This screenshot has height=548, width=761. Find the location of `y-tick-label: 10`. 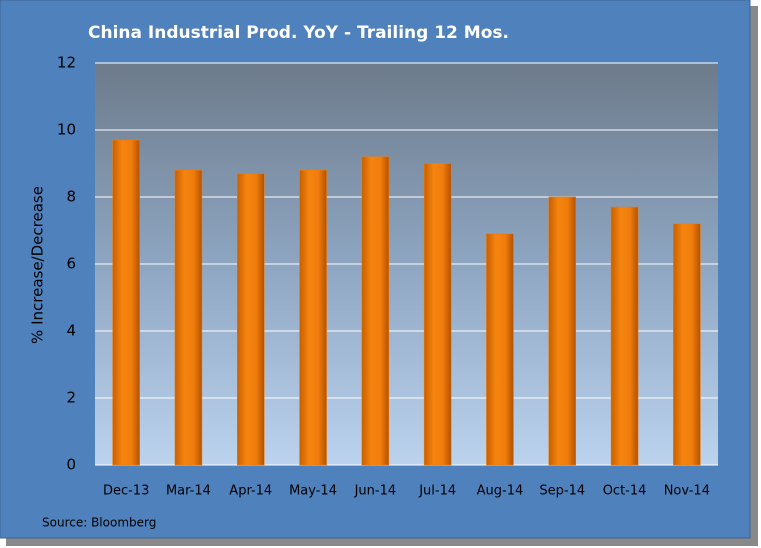

y-tick-label: 10 is located at coordinates (66, 130).